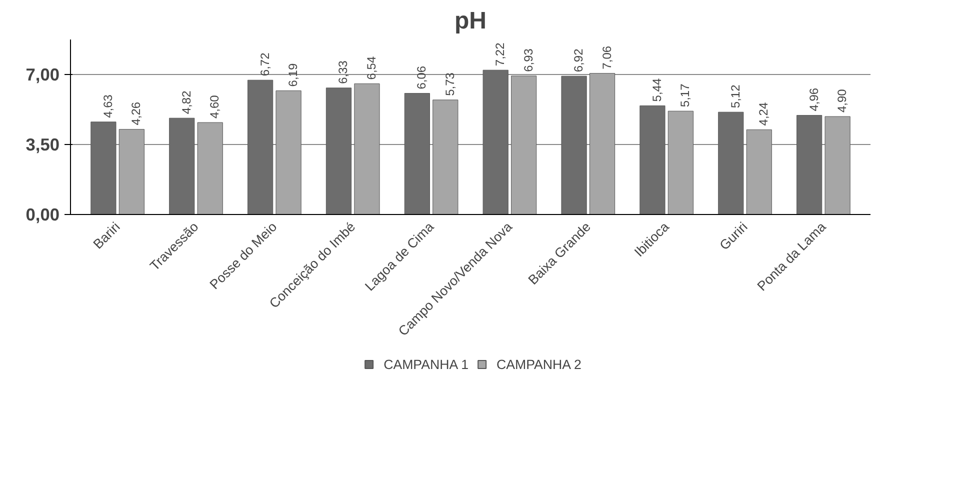 This screenshot has width=956, height=488. I want to click on data-label: 4,82, so click(186, 102).